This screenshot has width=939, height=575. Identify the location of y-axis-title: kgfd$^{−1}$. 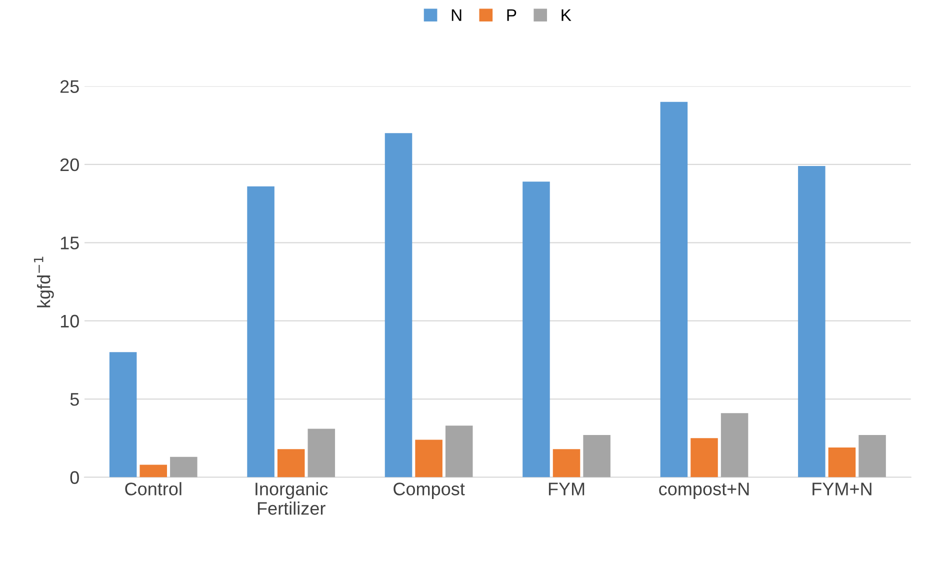
(44, 282).